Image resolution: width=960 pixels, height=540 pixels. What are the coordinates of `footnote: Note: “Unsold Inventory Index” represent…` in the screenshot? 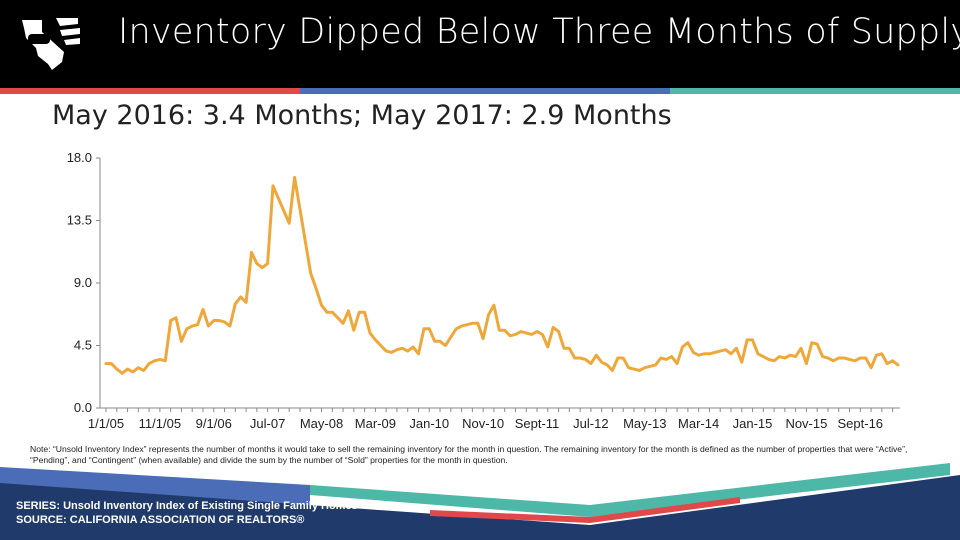 It's located at (469, 454).